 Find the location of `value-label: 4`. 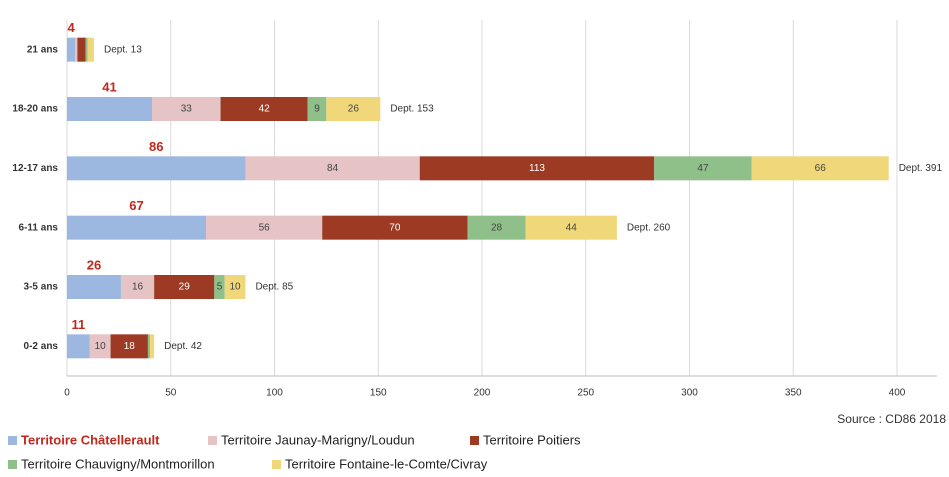

value-label: 4 is located at coordinates (72, 27).